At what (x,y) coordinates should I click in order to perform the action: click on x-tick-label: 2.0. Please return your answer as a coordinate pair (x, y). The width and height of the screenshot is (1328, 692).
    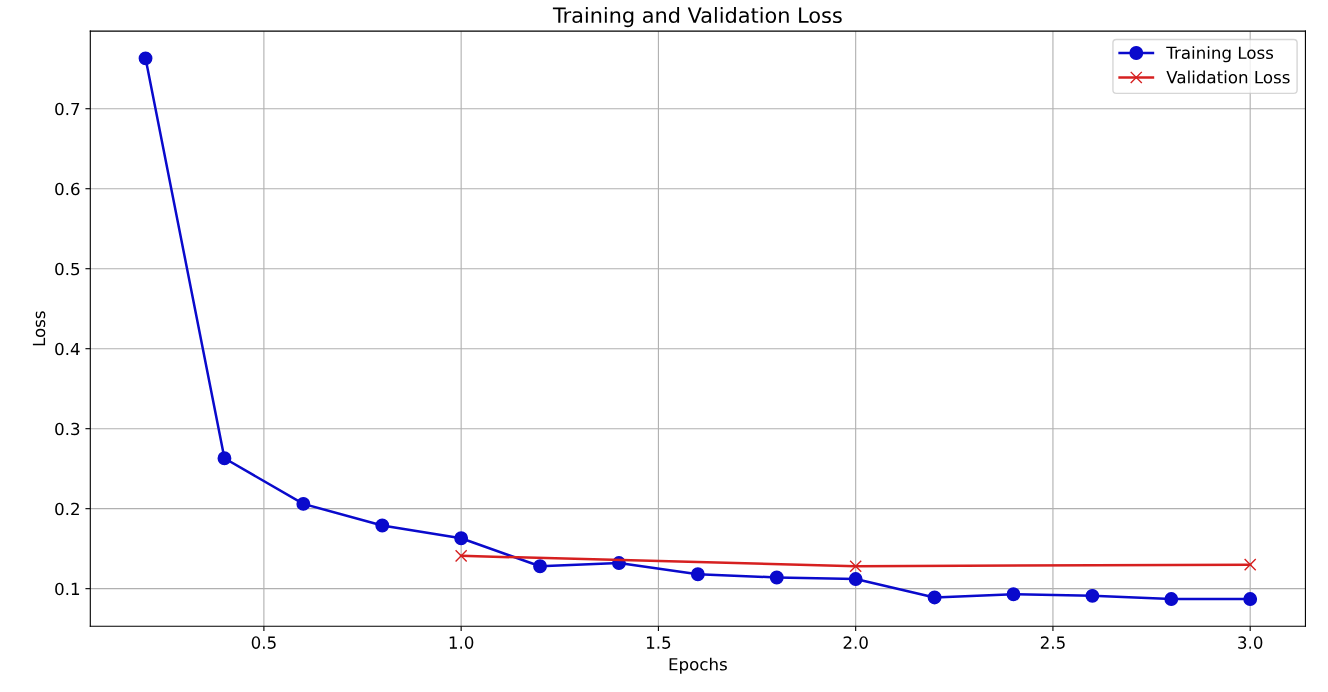
    Looking at the image, I should click on (855, 642).